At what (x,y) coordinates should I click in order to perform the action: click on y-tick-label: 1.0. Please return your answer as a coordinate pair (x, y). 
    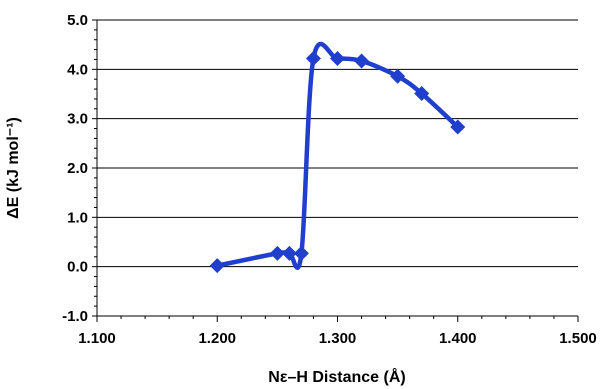
    Looking at the image, I should click on (77, 217).